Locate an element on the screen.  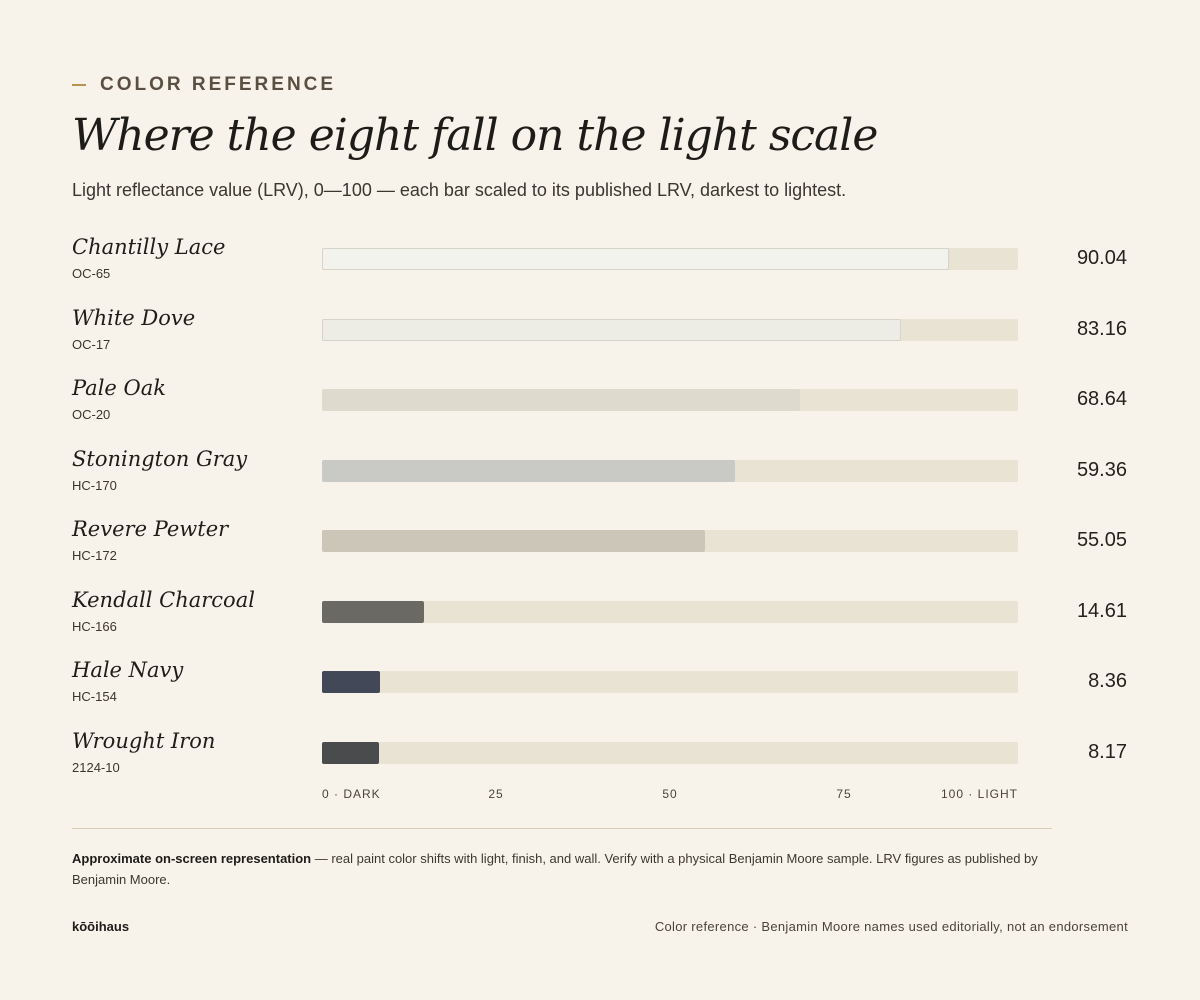
lrv-value-label: 83.16 is located at coordinates (1101, 328).